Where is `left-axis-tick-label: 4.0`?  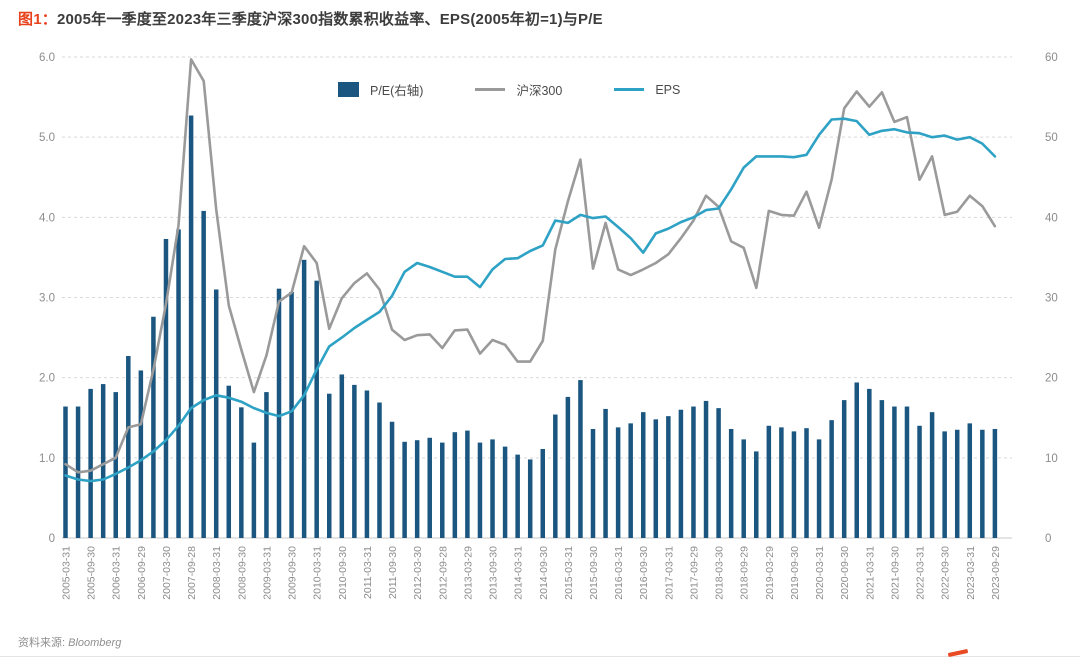 left-axis-tick-label: 4.0 is located at coordinates (47, 218).